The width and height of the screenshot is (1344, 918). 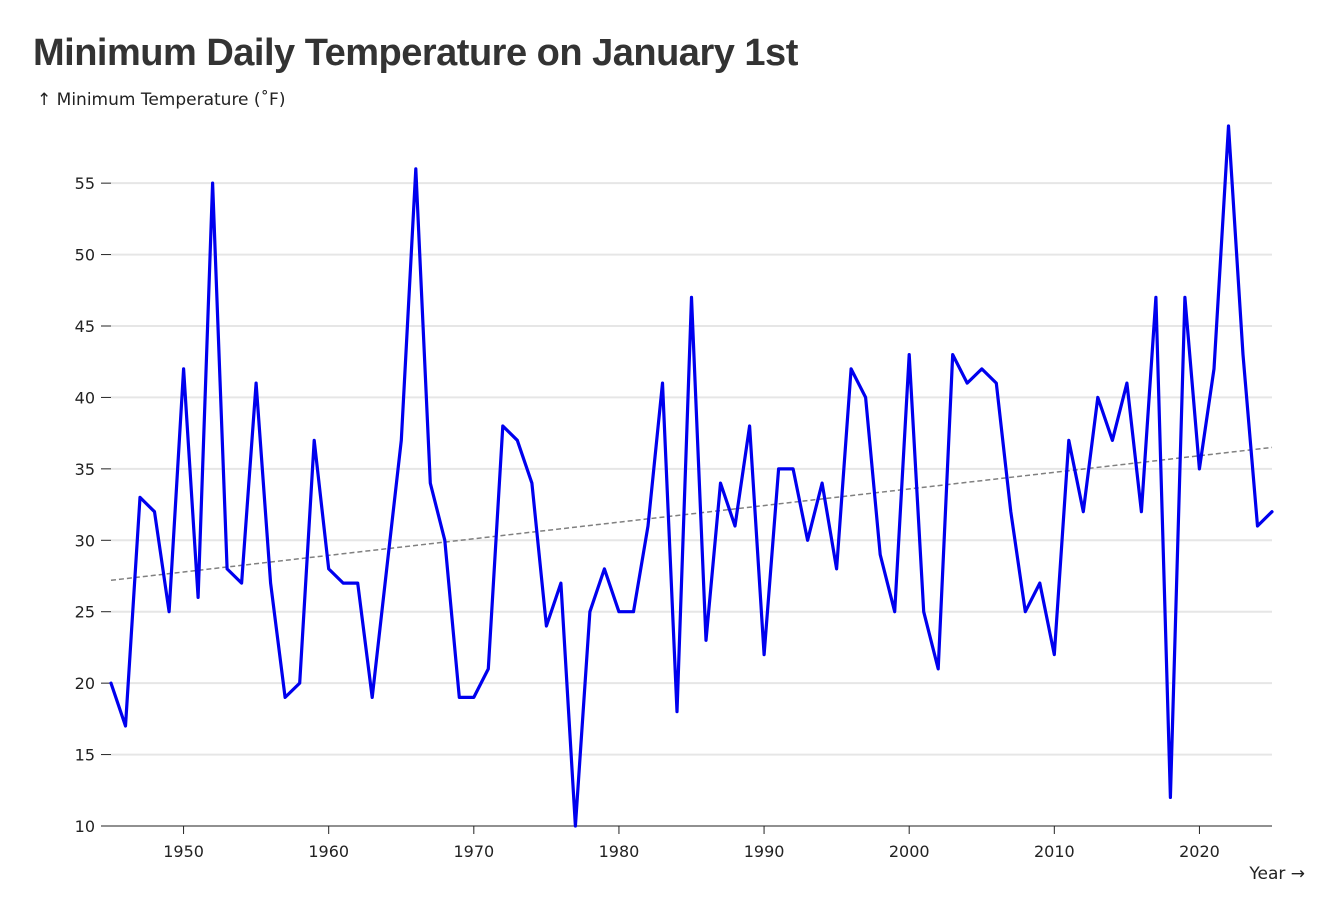 What do you see at coordinates (85, 683) in the screenshot?
I see `y-tick-label-20: 20` at bounding box center [85, 683].